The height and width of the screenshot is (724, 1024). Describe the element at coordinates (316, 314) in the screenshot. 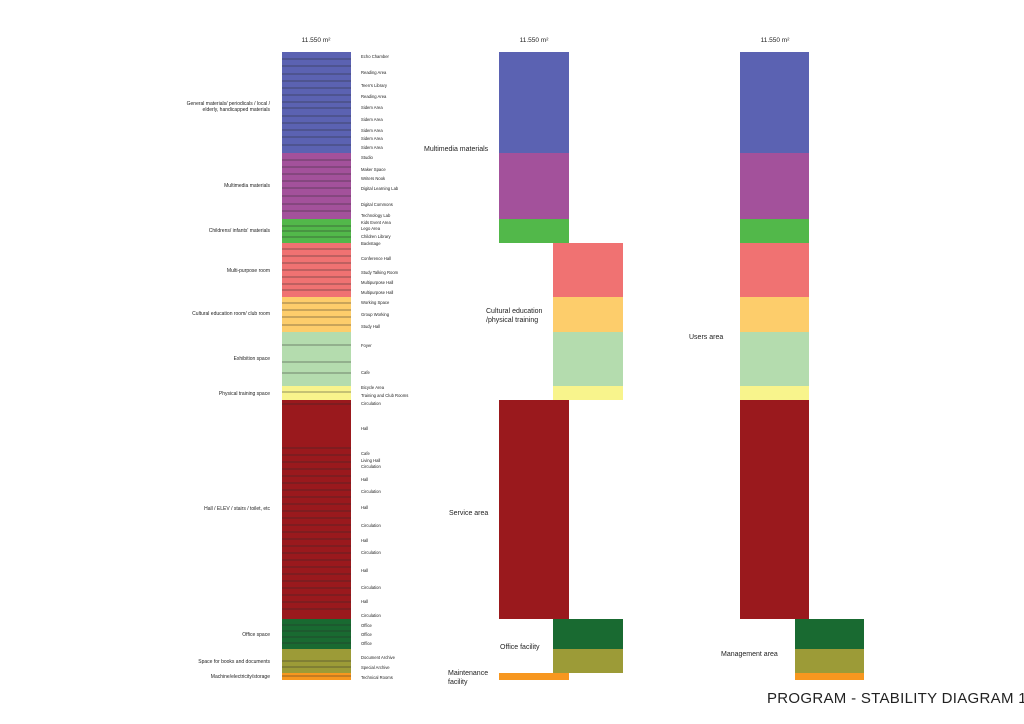

I see `column-1-block-orange_light` at that location.